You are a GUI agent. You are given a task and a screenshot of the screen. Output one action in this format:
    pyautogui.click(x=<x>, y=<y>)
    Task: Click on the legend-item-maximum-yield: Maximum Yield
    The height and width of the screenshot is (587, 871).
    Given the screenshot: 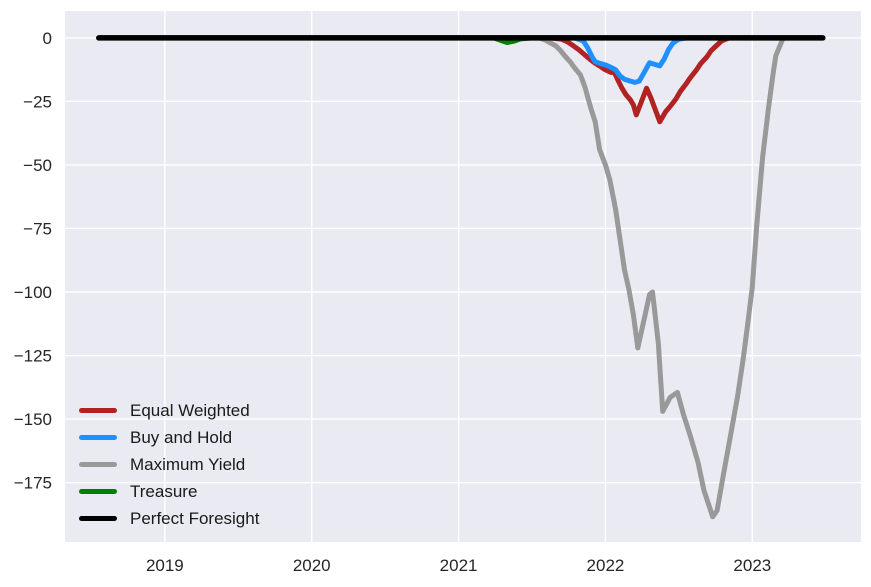 What is the action you would take?
    pyautogui.click(x=169, y=464)
    